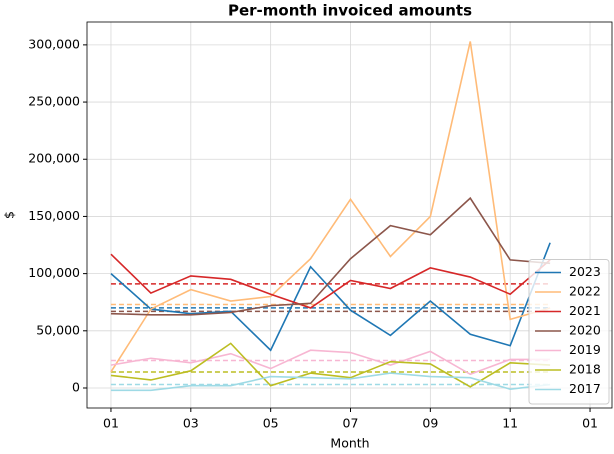  I want to click on chart-title: Per-month invoiced amounts, so click(350, 11).